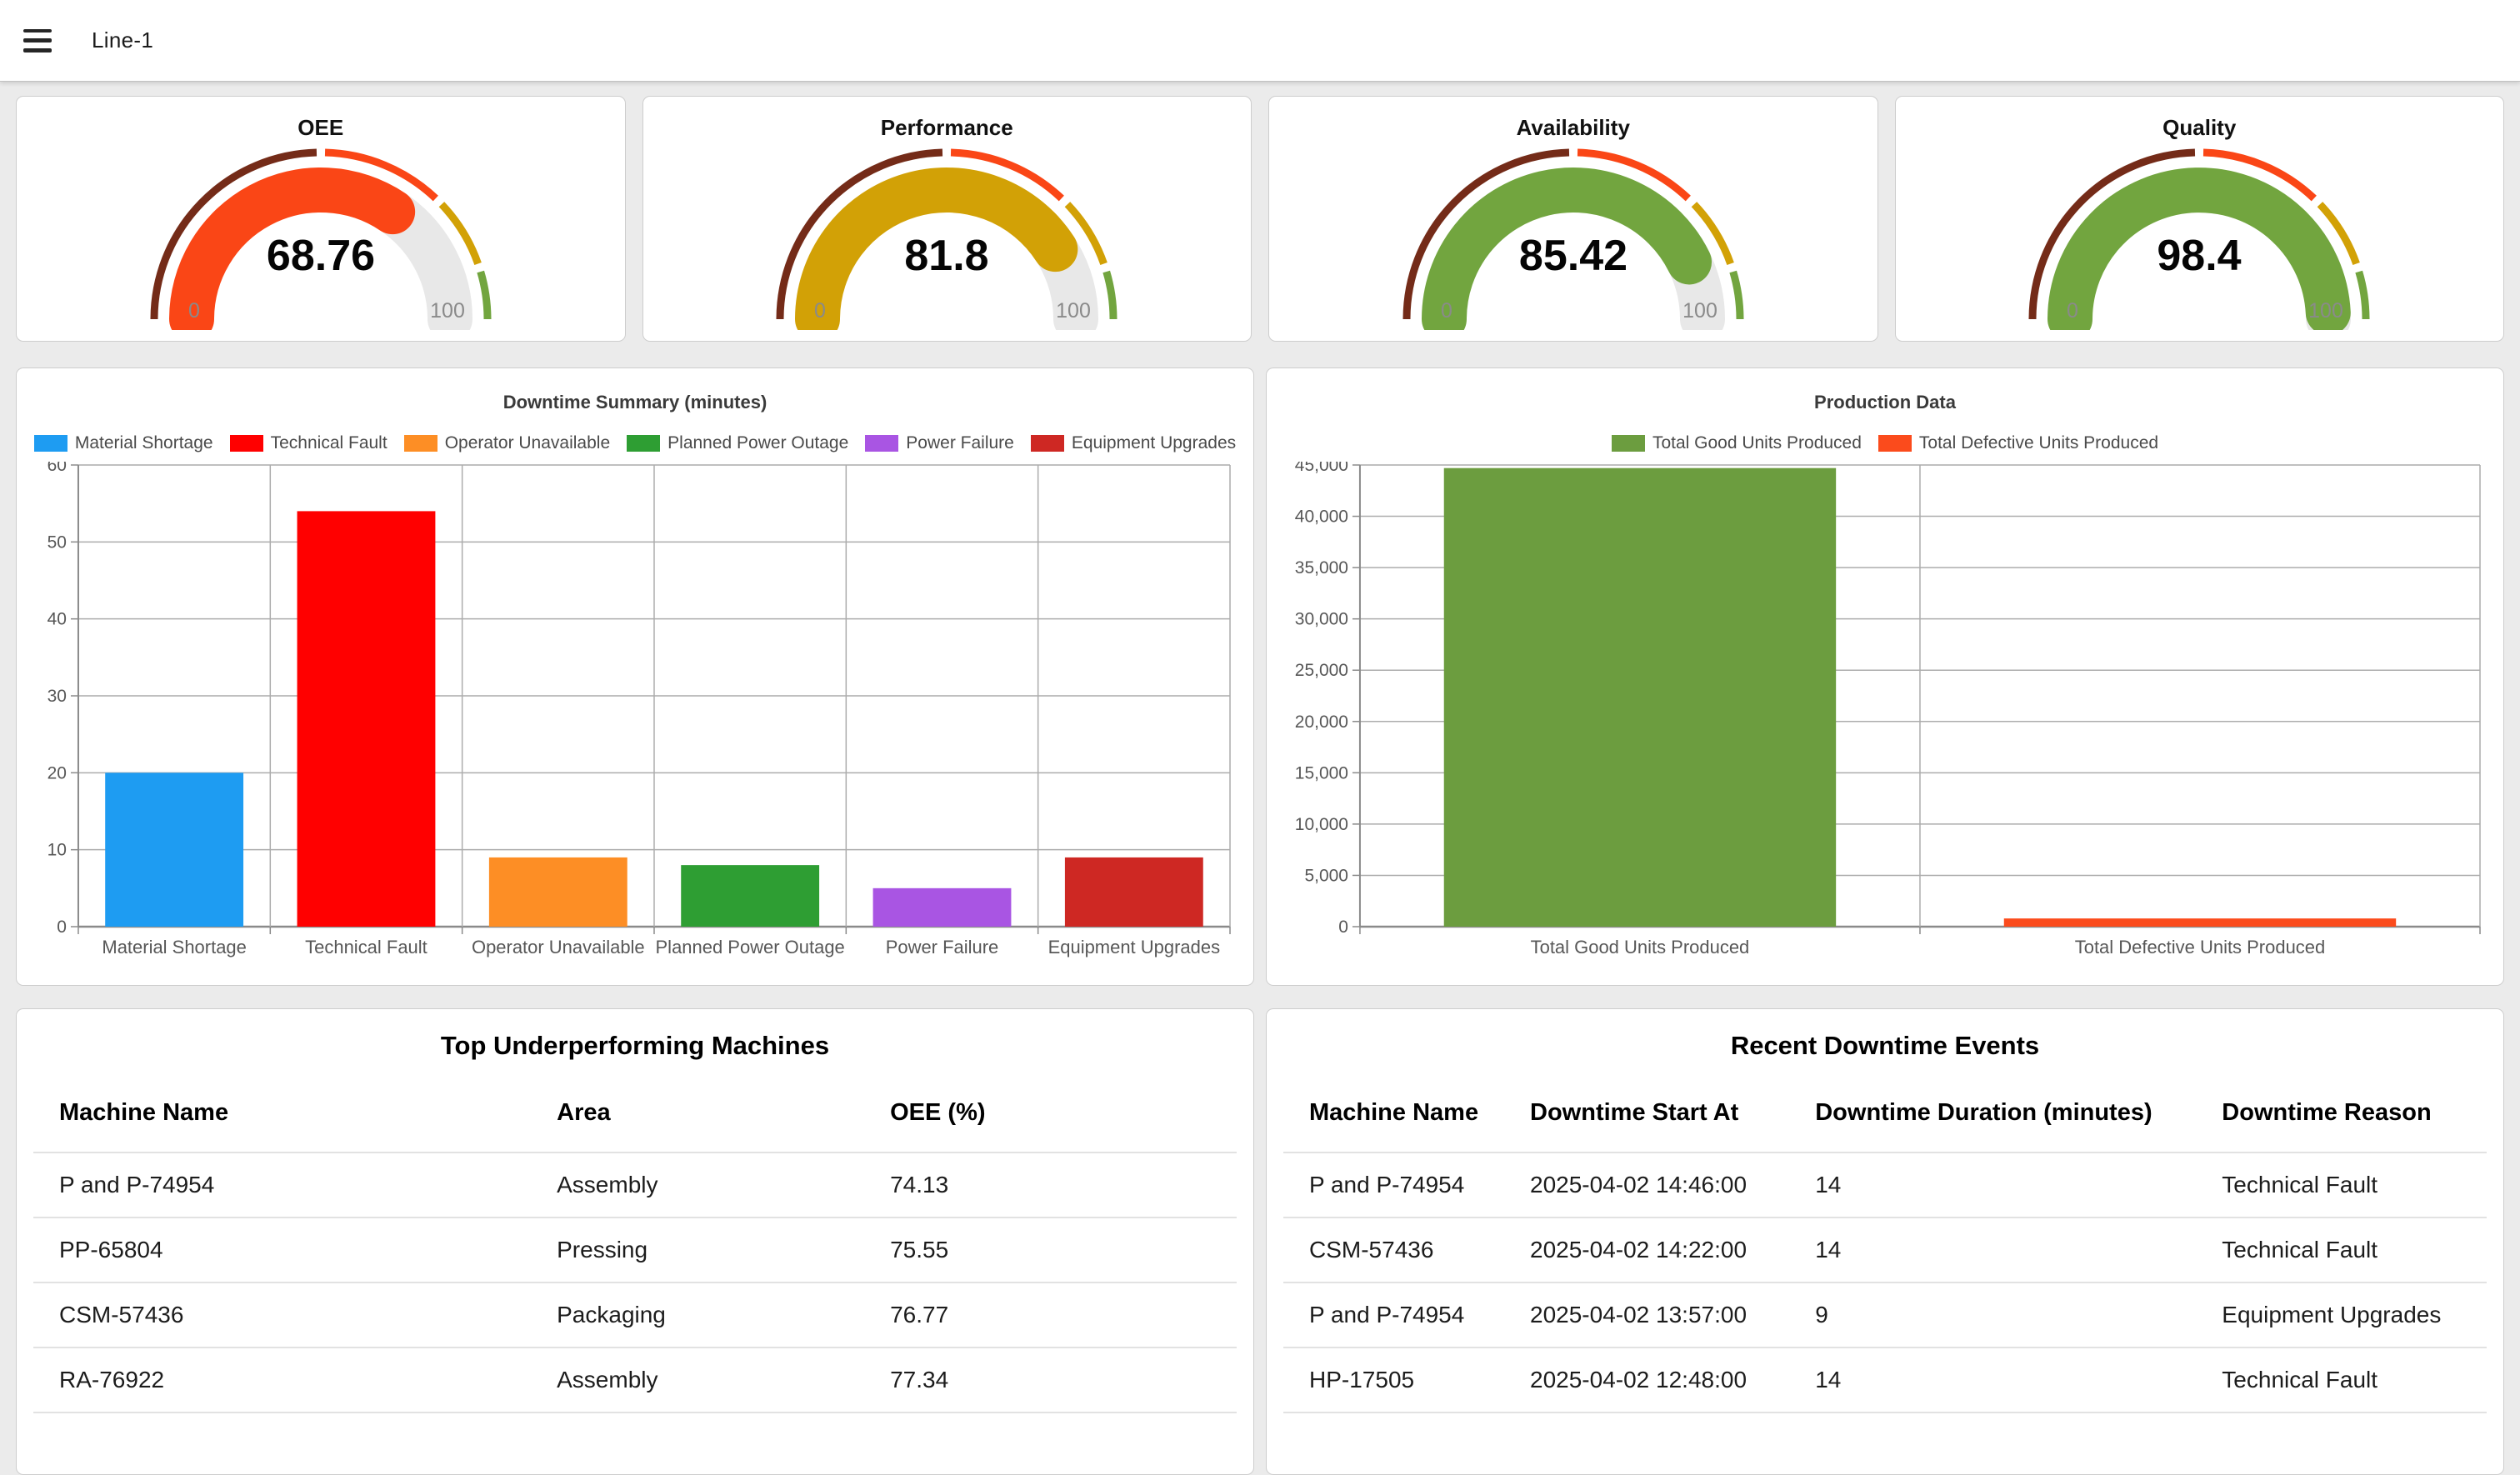 This screenshot has width=2520, height=1475. I want to click on column-header-area: Area, so click(723, 1125).